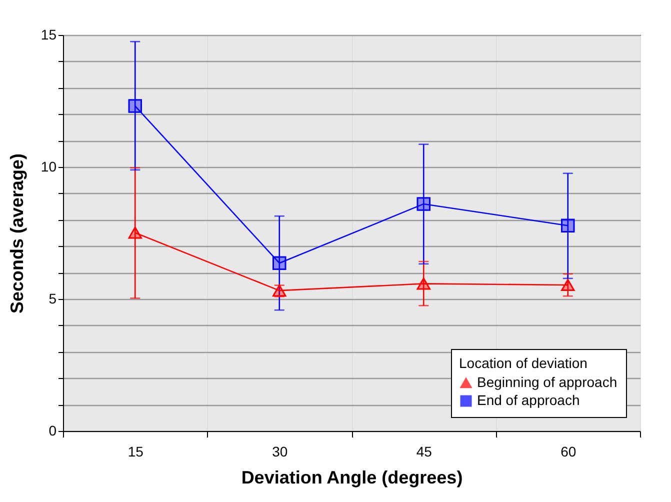  Describe the element at coordinates (52, 298) in the screenshot. I see `y-tick-label: 5` at that location.